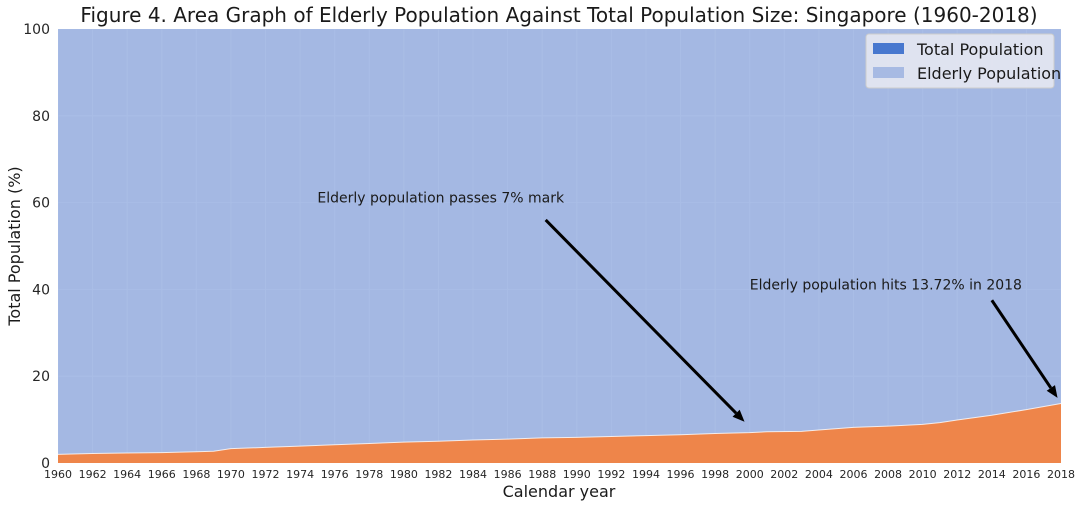 The height and width of the screenshot is (506, 1081). Describe the element at coordinates (196, 474) in the screenshot. I see `x-tick-label: 1968` at that location.